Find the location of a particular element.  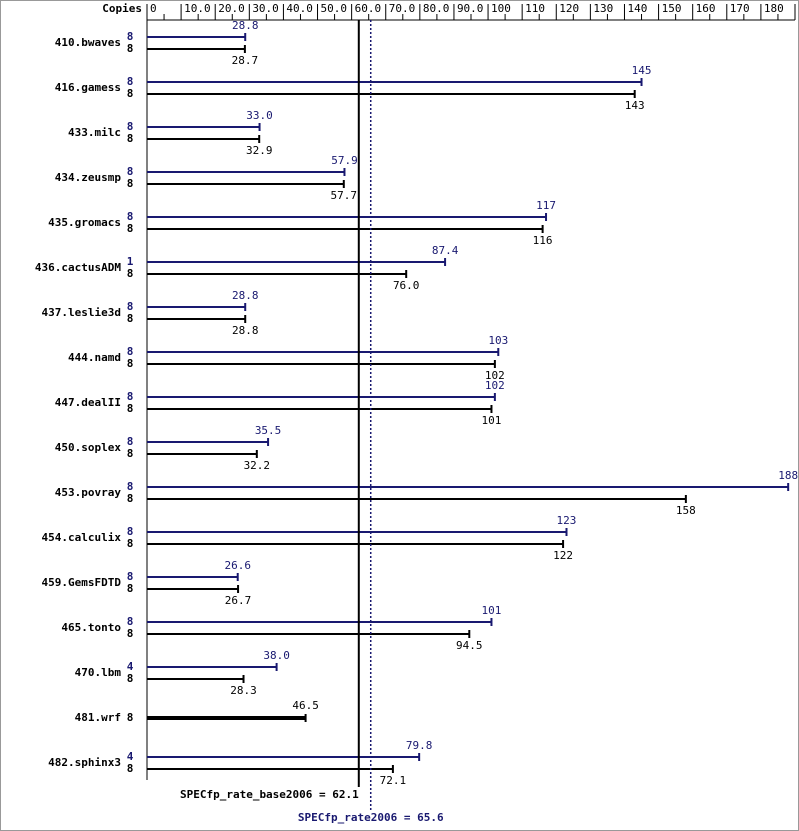

x-tick-label: 100 is located at coordinates (501, 8).